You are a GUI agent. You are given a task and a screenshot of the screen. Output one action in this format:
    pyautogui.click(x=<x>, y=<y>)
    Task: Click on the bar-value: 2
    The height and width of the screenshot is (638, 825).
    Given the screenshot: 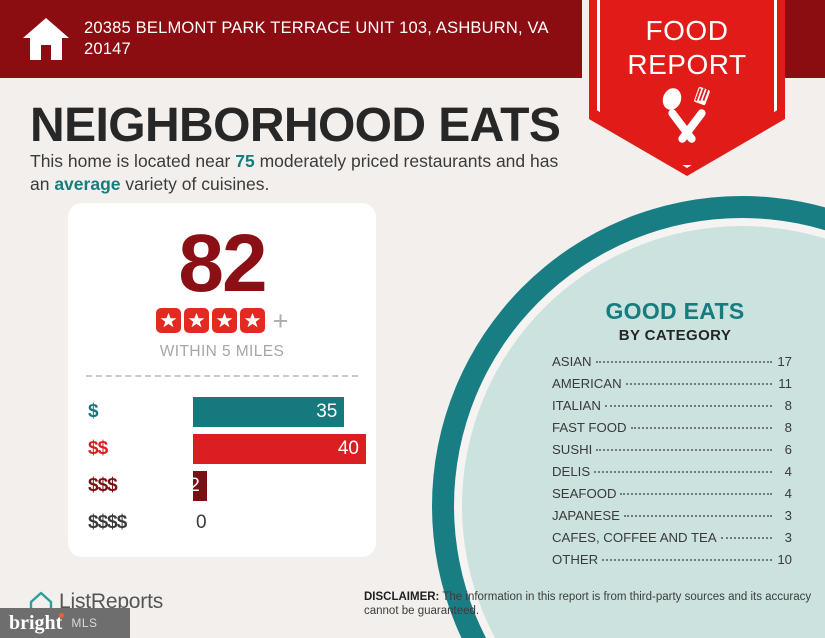 What is the action you would take?
    pyautogui.click(x=194, y=485)
    